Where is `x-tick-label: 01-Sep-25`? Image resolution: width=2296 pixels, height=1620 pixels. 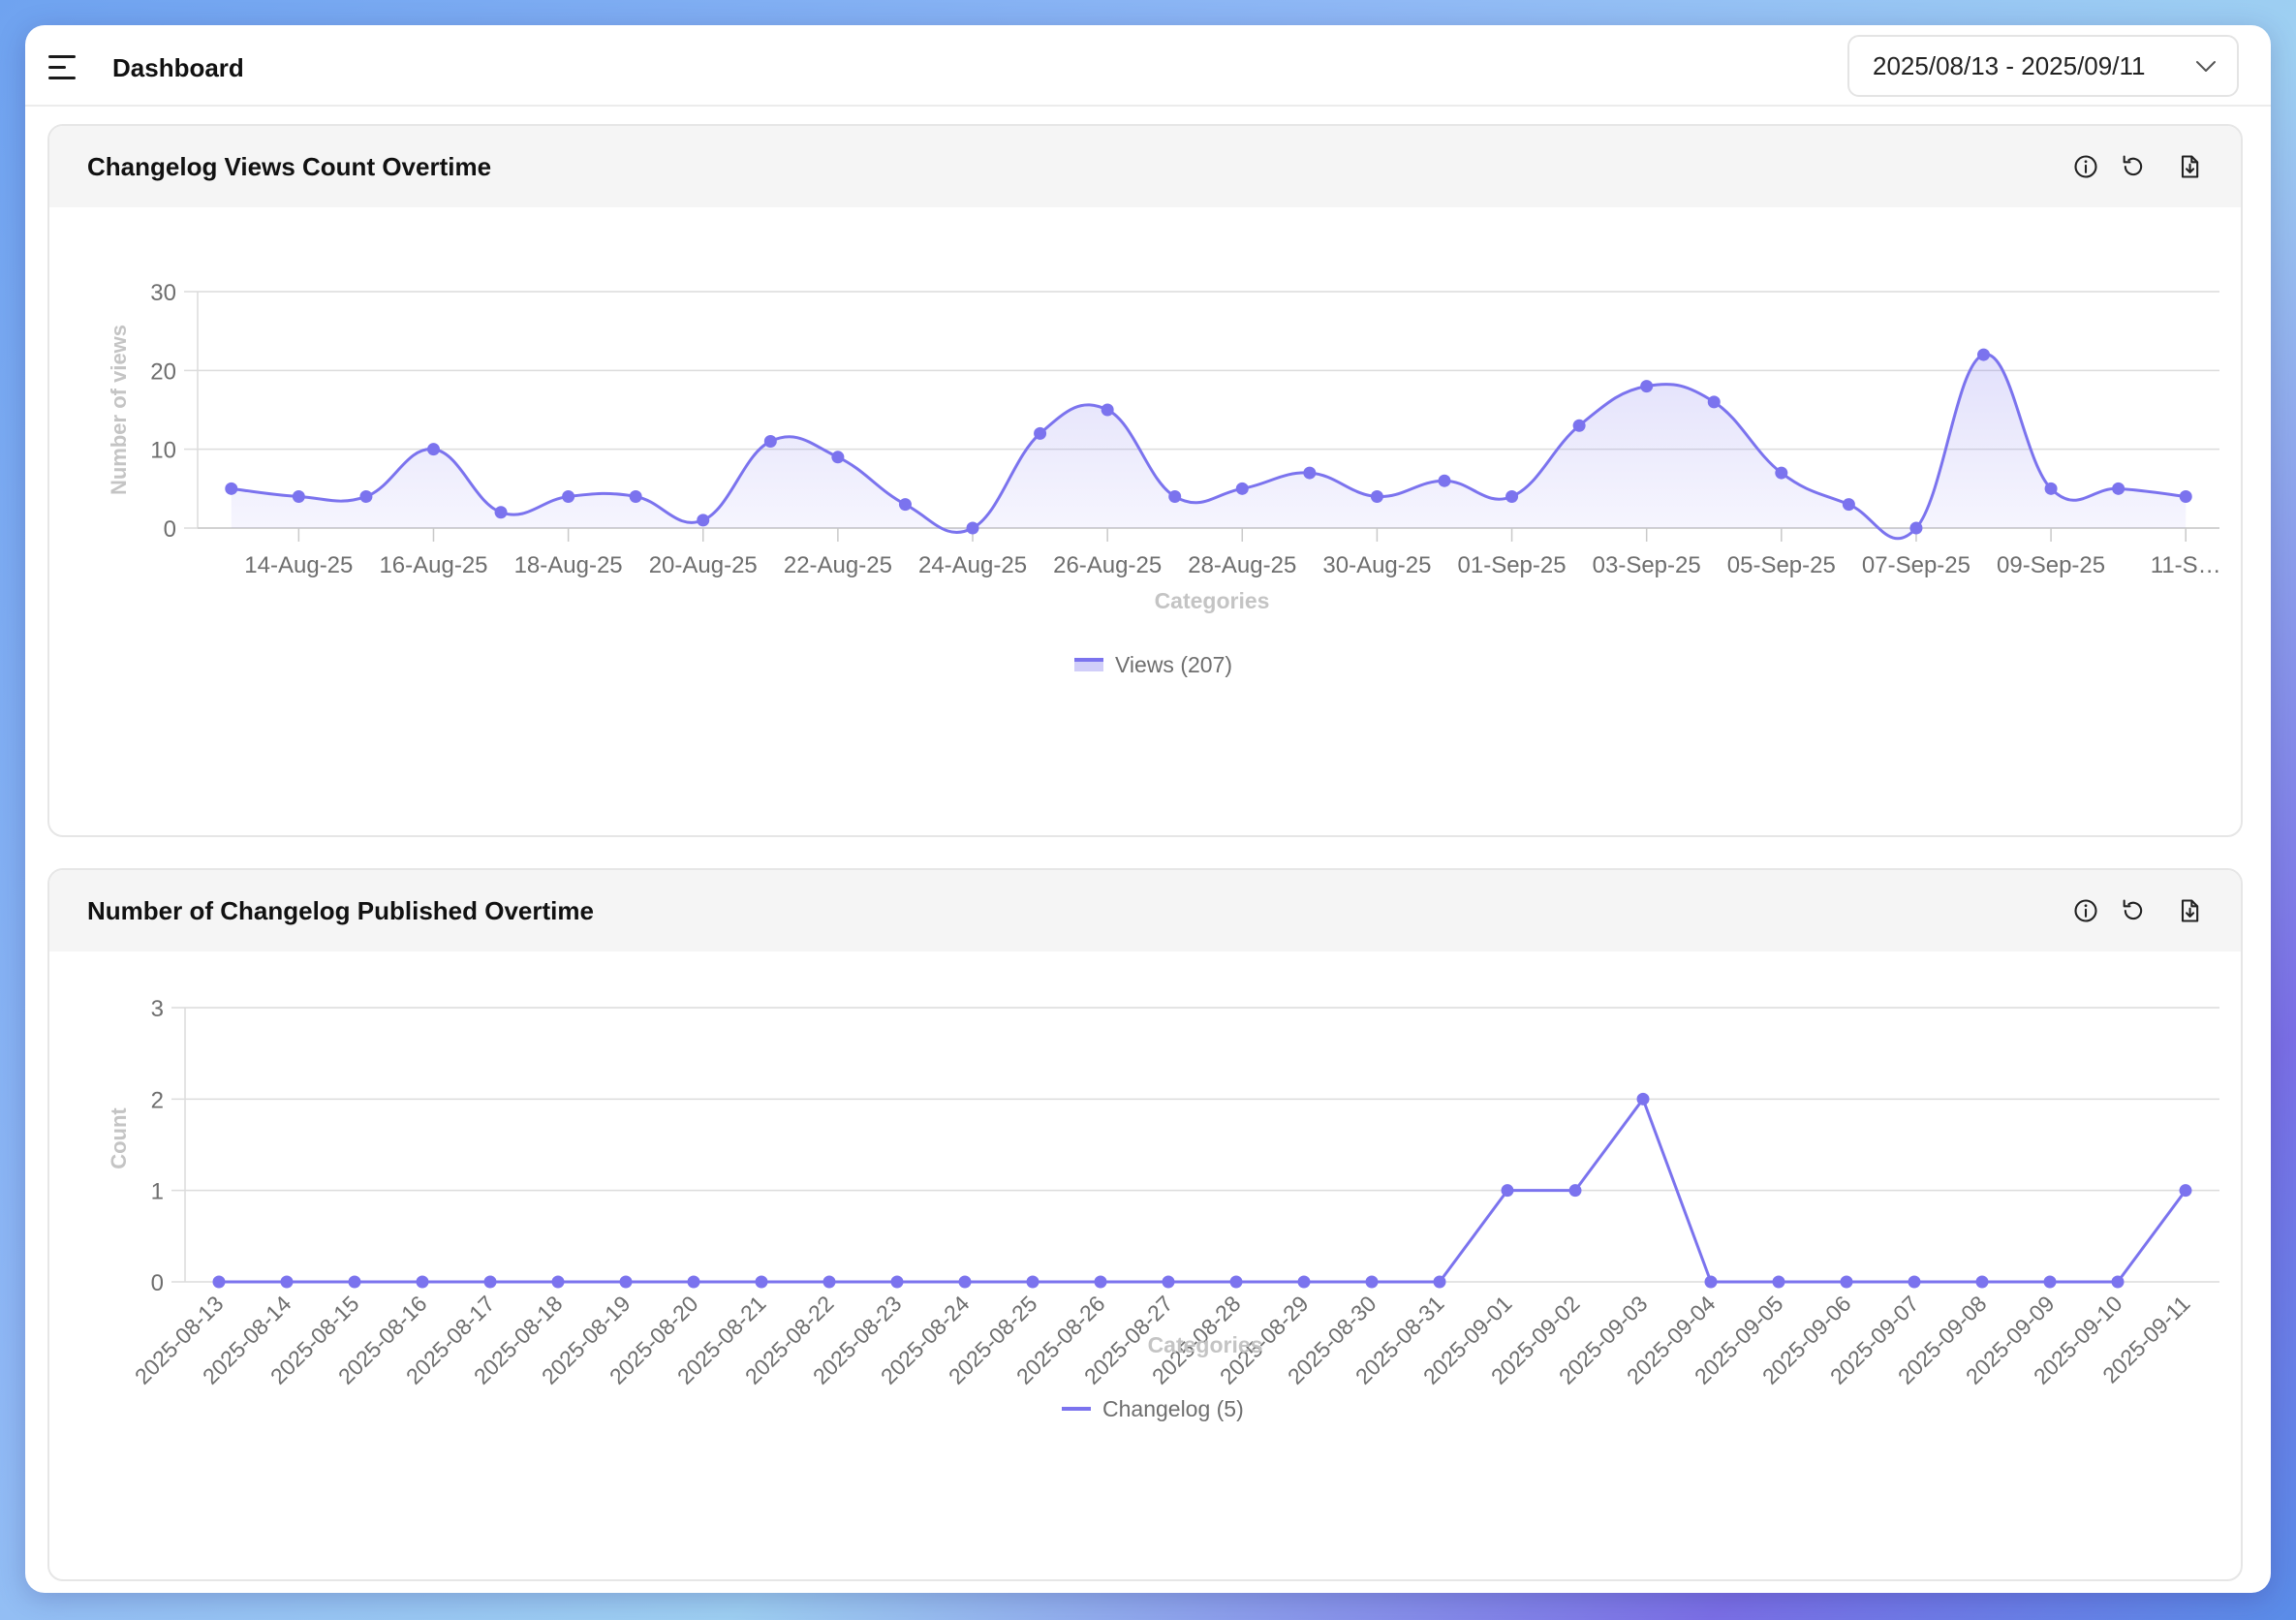 x-tick-label: 01-Sep-25 is located at coordinates (1512, 565).